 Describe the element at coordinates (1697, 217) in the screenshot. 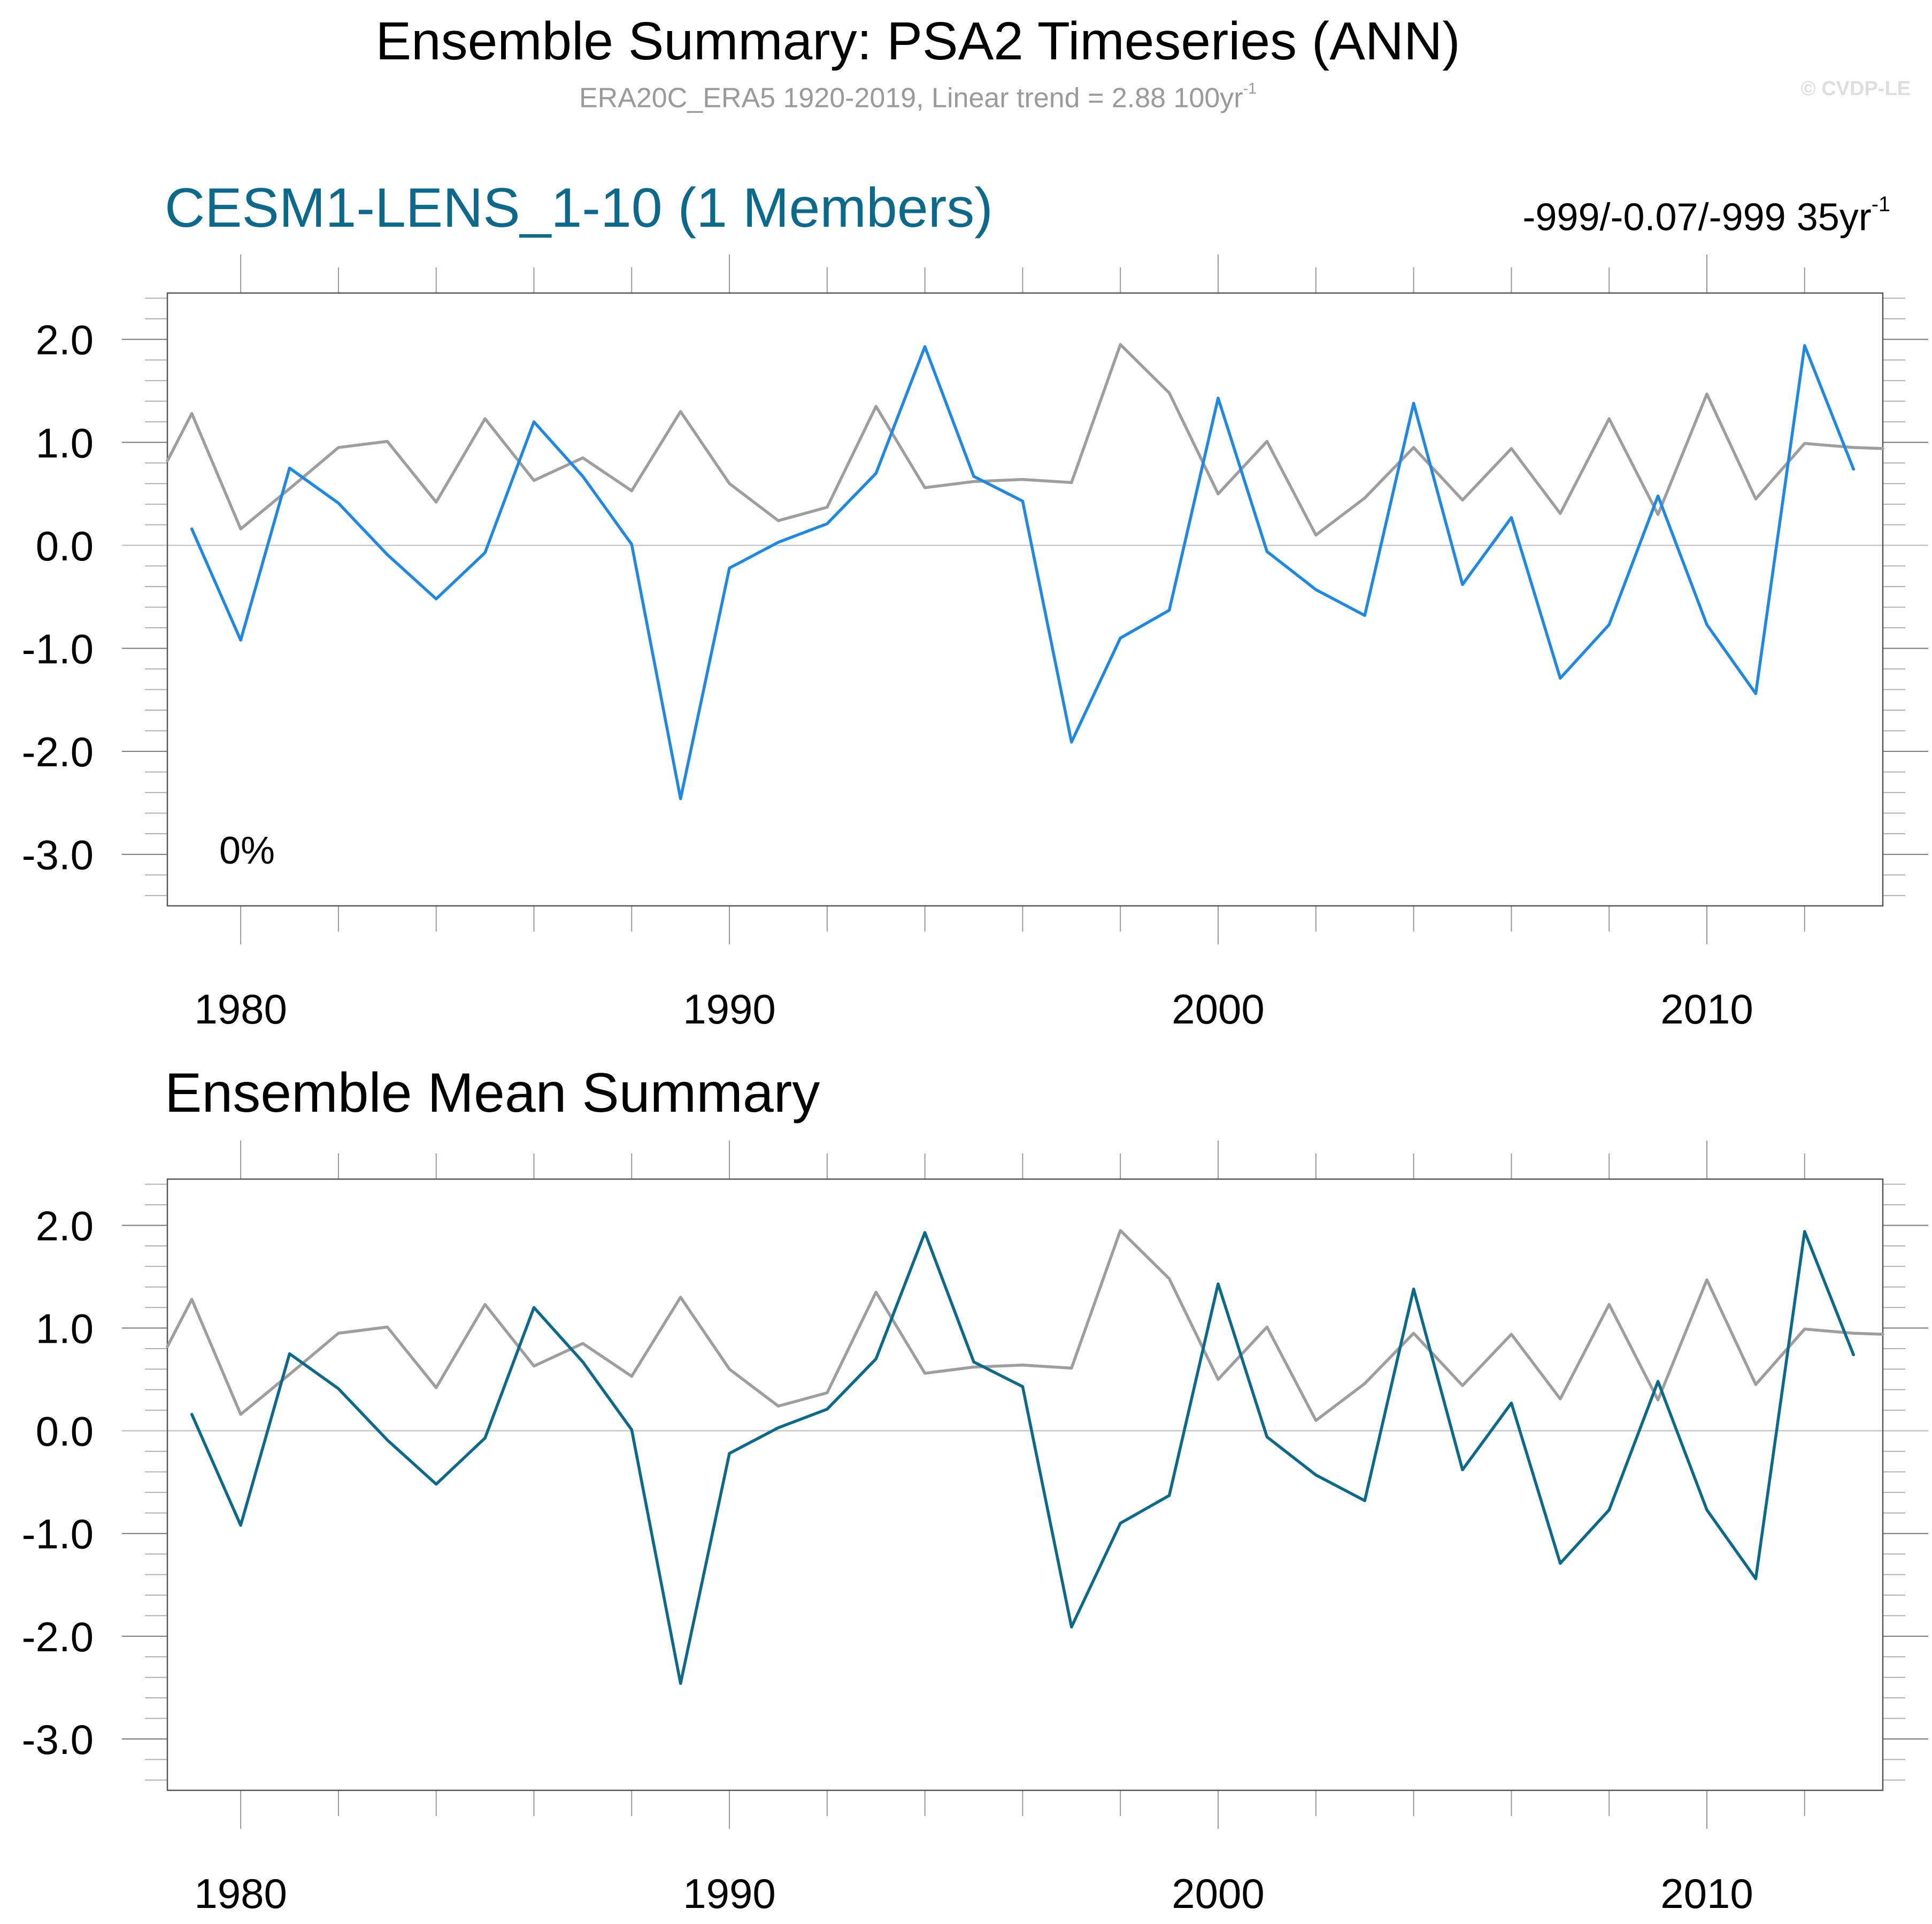

I see `trend-text: -999/-0.07/-999 35yr` at that location.